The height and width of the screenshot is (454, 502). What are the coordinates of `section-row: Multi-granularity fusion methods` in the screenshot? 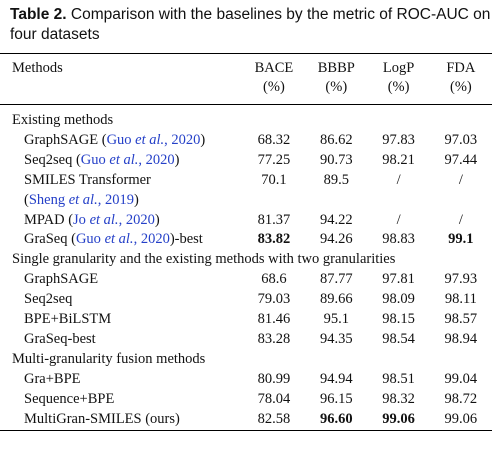 It's located at (246, 360).